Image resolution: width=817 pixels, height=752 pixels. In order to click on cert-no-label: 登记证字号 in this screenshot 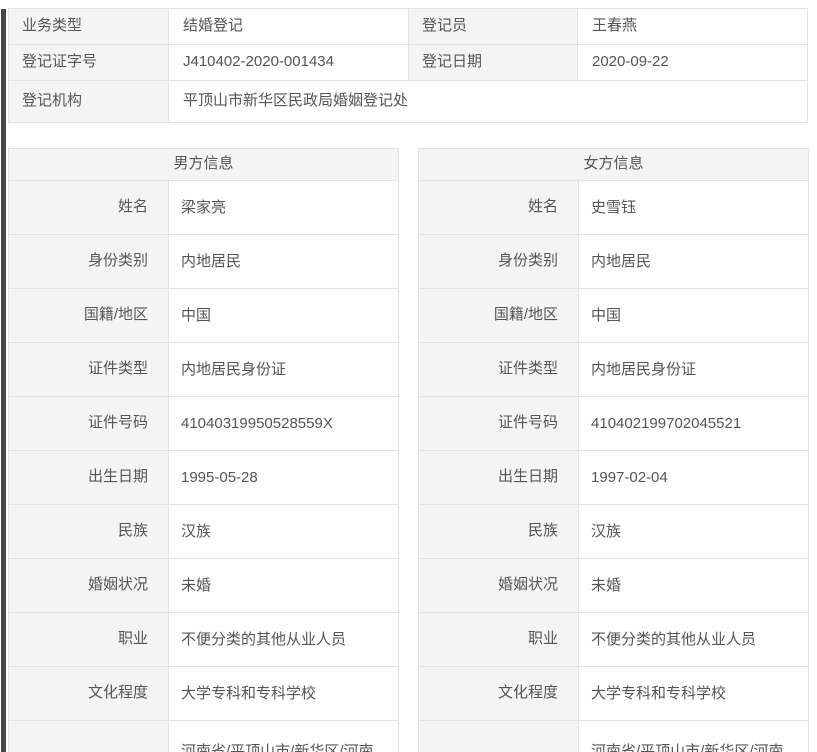, I will do `click(88, 62)`.